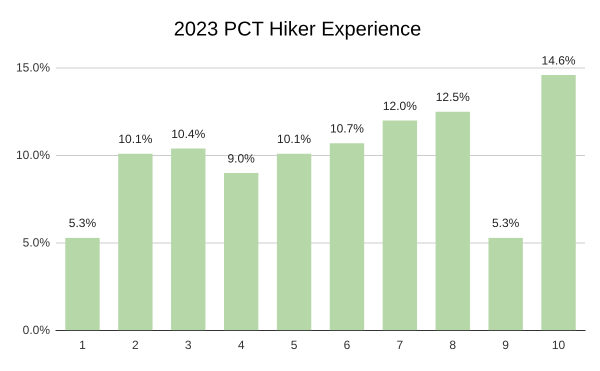 This screenshot has height=371, width=600. What do you see at coordinates (241, 158) in the screenshot?
I see `data-label: 9.0%` at bounding box center [241, 158].